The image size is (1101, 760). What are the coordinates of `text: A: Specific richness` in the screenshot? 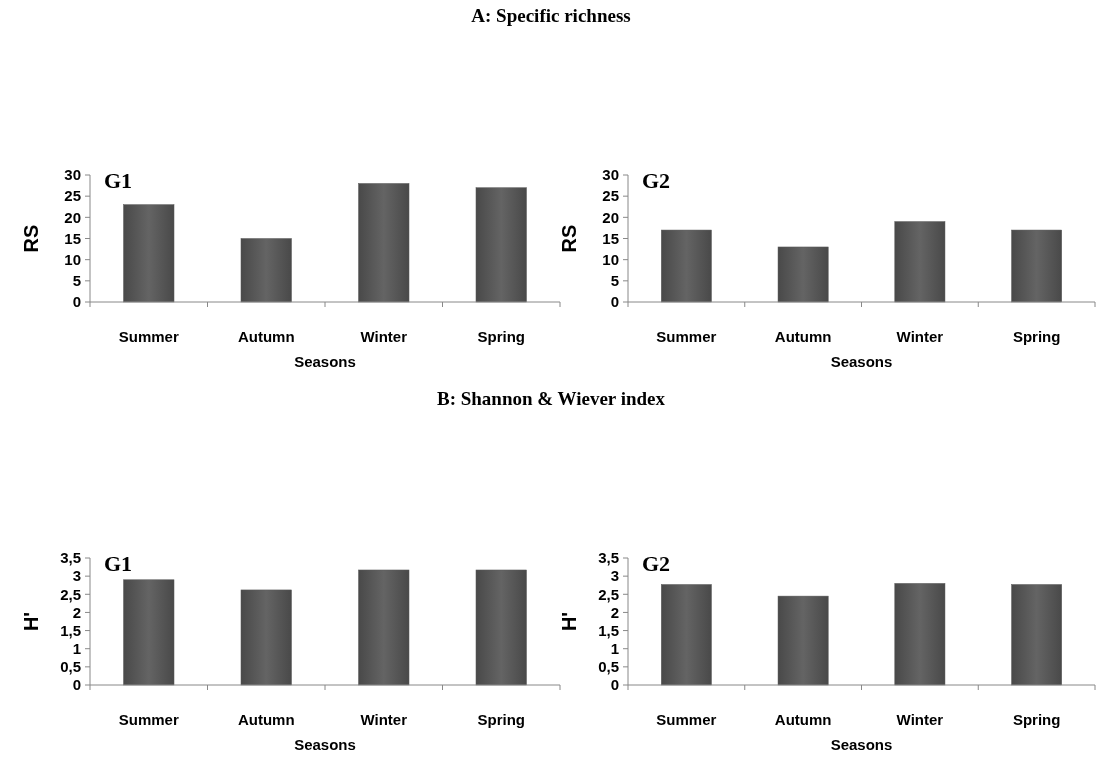 It's located at (551, 15).